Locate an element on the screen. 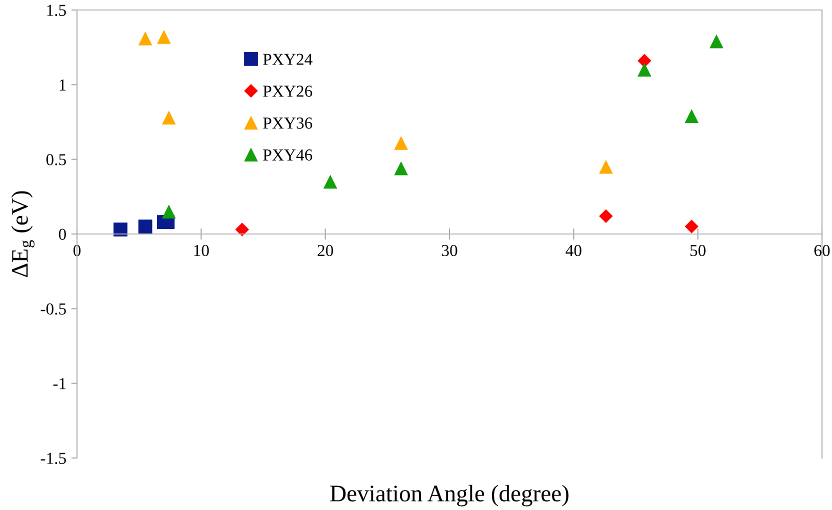 This screenshot has height=510, width=832. y-tick-label: 1 is located at coordinates (63, 84).